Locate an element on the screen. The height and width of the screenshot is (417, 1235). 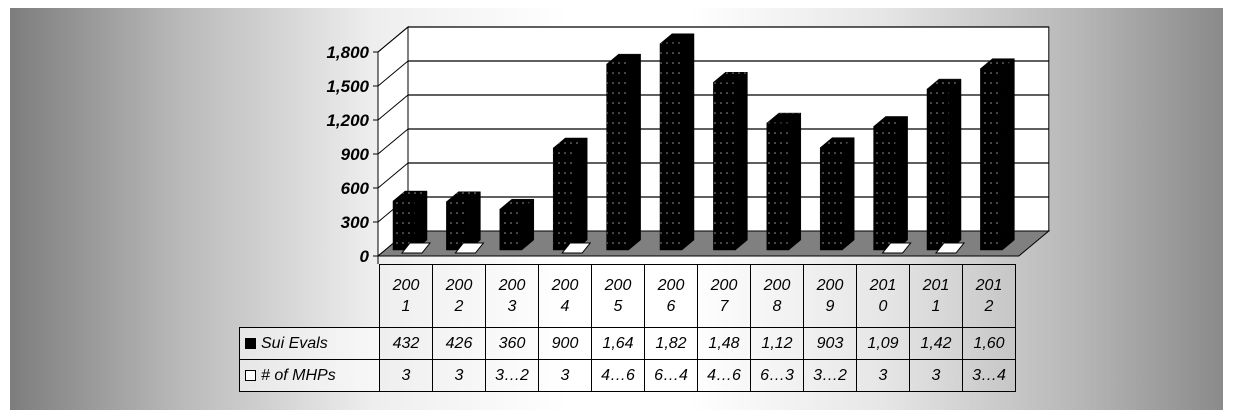
y-axis: 0 300 600 900 1,200 1,500 1,800 is located at coordinates (352, 154).